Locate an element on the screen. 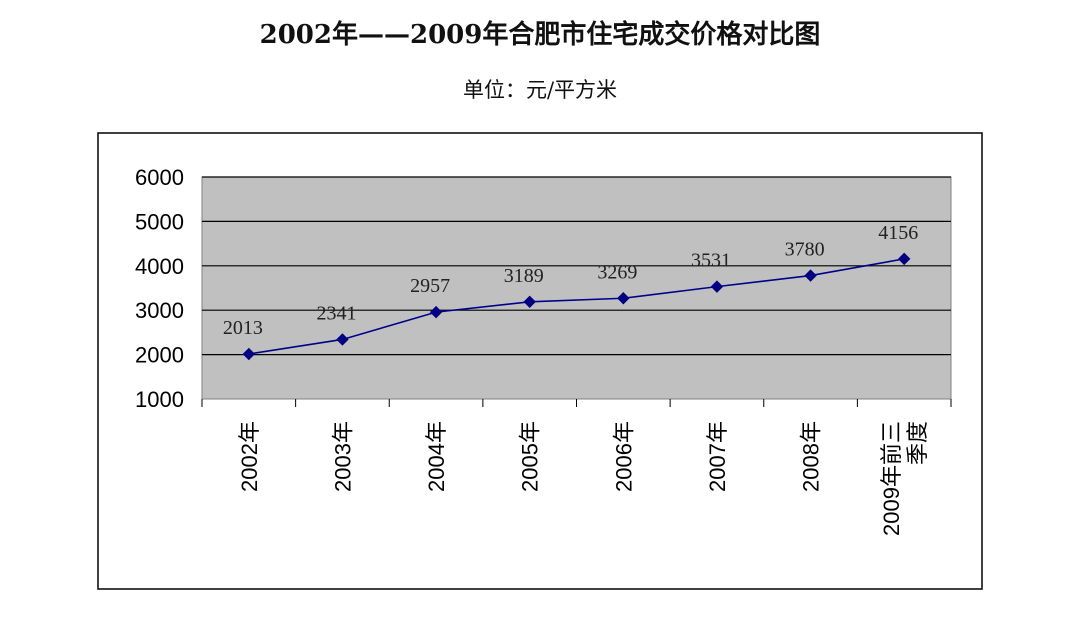 Image resolution: width=1080 pixels, height=627 pixels. x-category-line: 2008年 is located at coordinates (811, 456).